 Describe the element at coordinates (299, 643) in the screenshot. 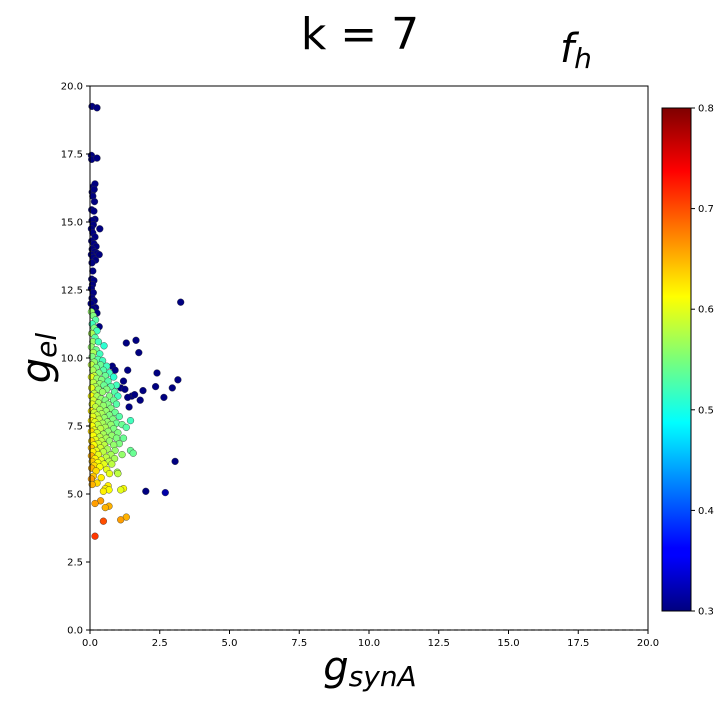

I see `x-tick-label: 7.5` at that location.